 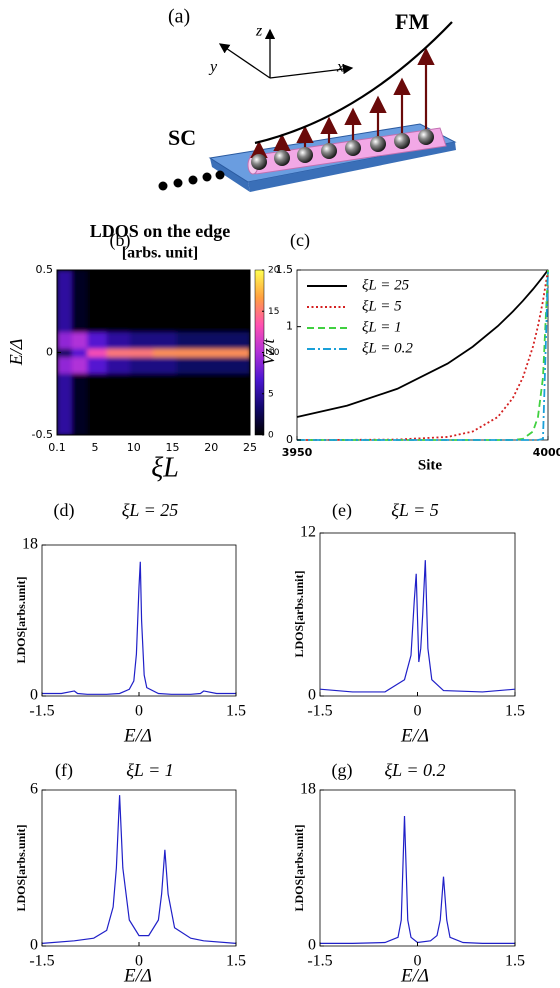 What do you see at coordinates (414, 770) in the screenshot?
I see `chart-title: ξL = 0.2` at bounding box center [414, 770].